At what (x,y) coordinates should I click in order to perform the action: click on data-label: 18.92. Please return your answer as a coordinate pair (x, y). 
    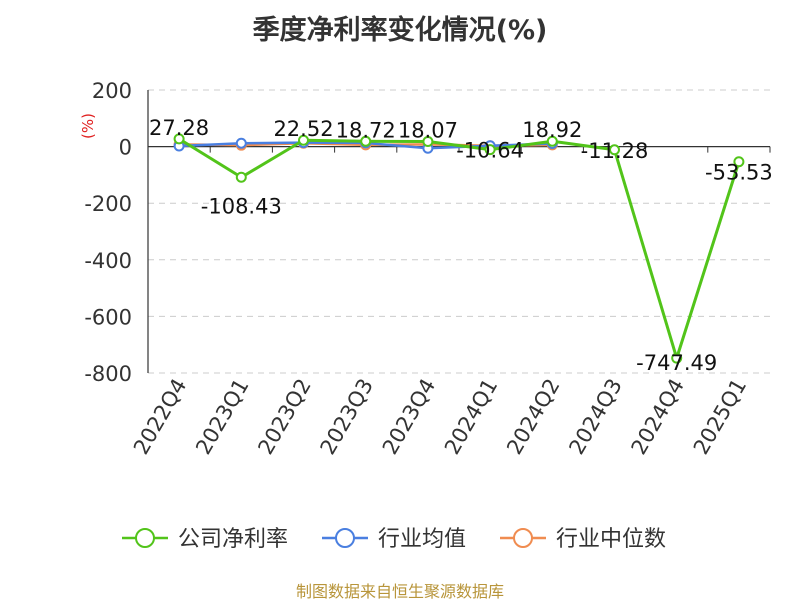
    Looking at the image, I should click on (552, 130).